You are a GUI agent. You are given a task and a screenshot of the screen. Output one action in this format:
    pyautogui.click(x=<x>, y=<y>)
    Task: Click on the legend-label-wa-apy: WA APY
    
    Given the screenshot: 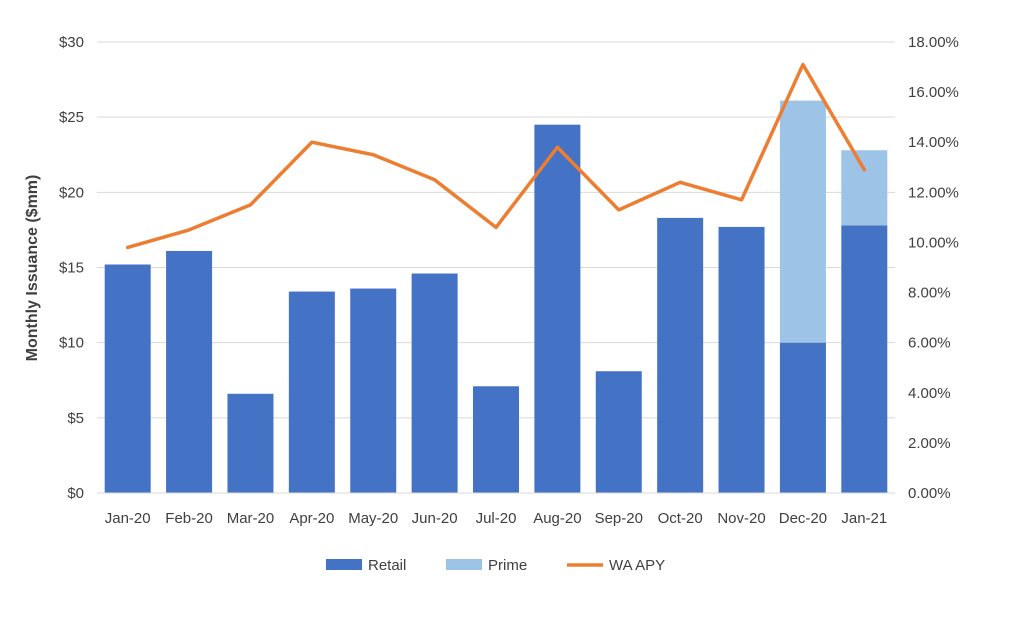 What is the action you would take?
    pyautogui.click(x=637, y=565)
    